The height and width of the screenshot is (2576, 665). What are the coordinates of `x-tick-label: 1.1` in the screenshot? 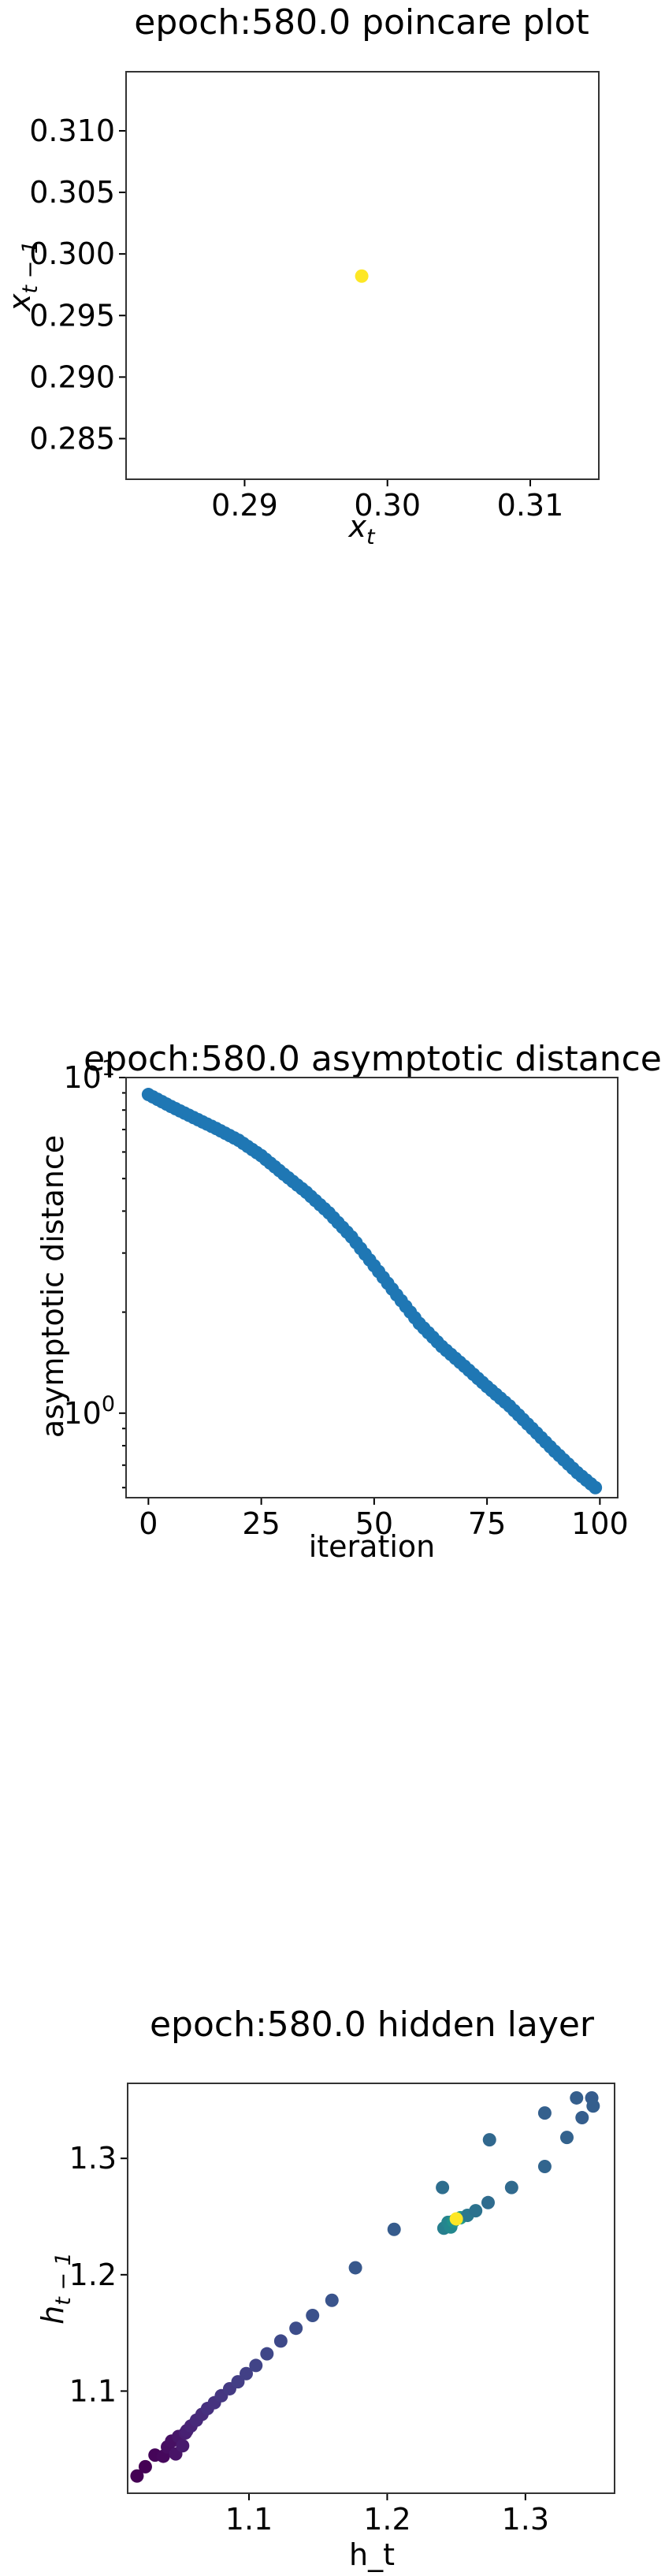 It's located at (249, 2519).